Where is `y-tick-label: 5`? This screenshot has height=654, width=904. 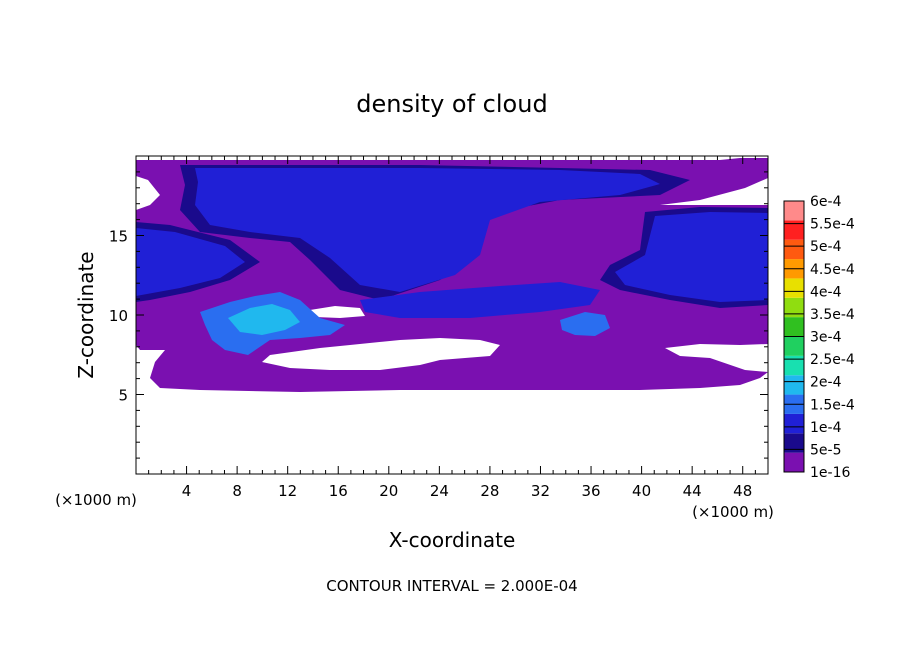
y-tick-label: 5 is located at coordinates (123, 396).